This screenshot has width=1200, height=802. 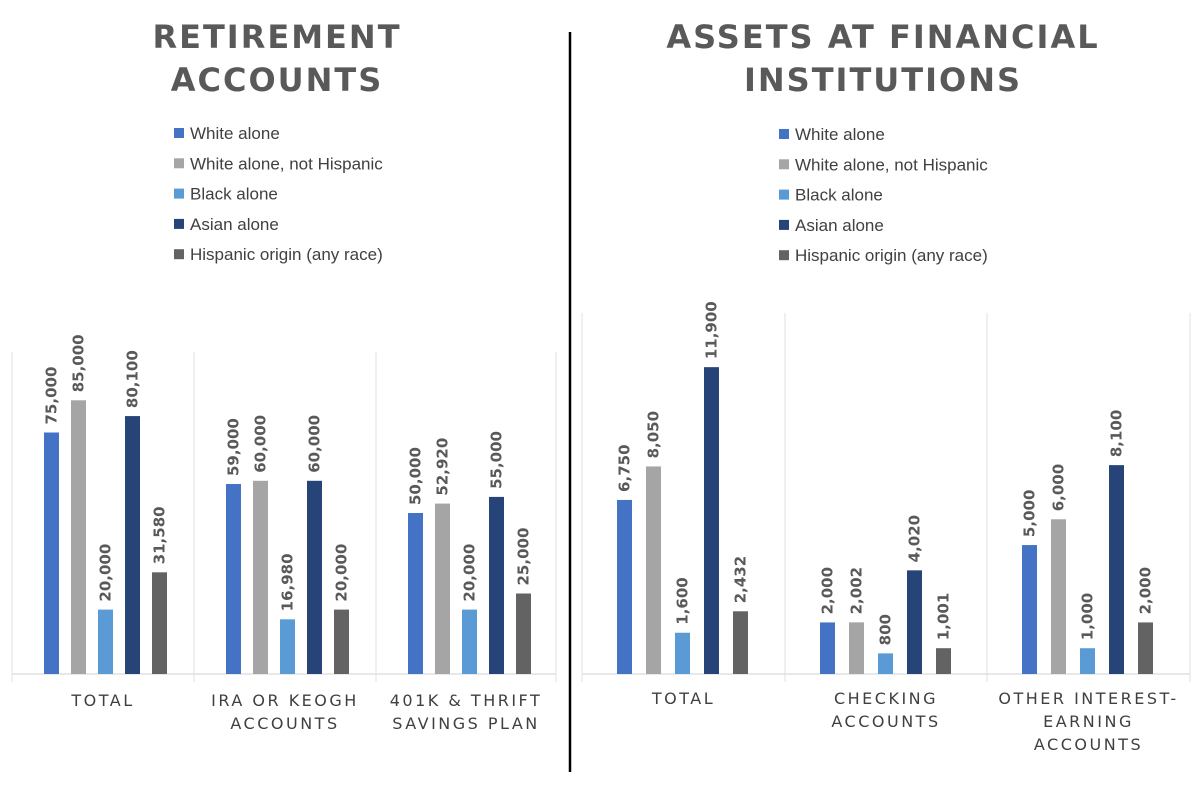 I want to click on chart-title-line: ASSETS AT FINANCIAL, so click(x=882, y=37).